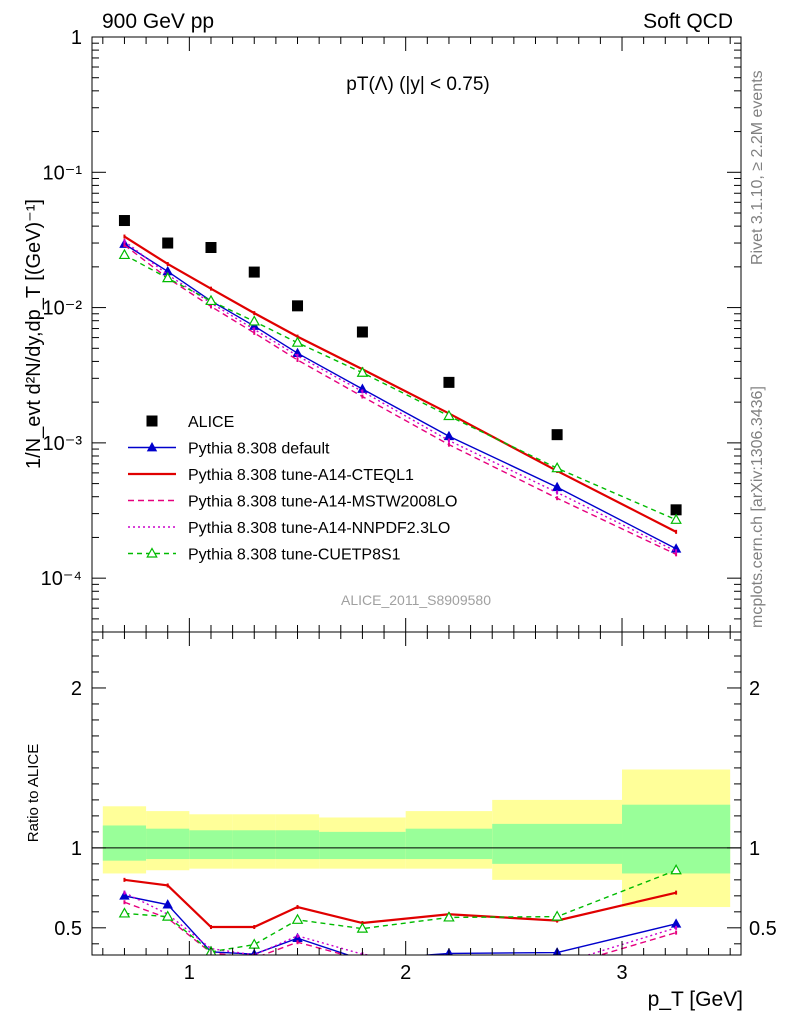 The height and width of the screenshot is (1024, 786). Describe the element at coordinates (152, 421) in the screenshot. I see `legend-swatch` at that location.